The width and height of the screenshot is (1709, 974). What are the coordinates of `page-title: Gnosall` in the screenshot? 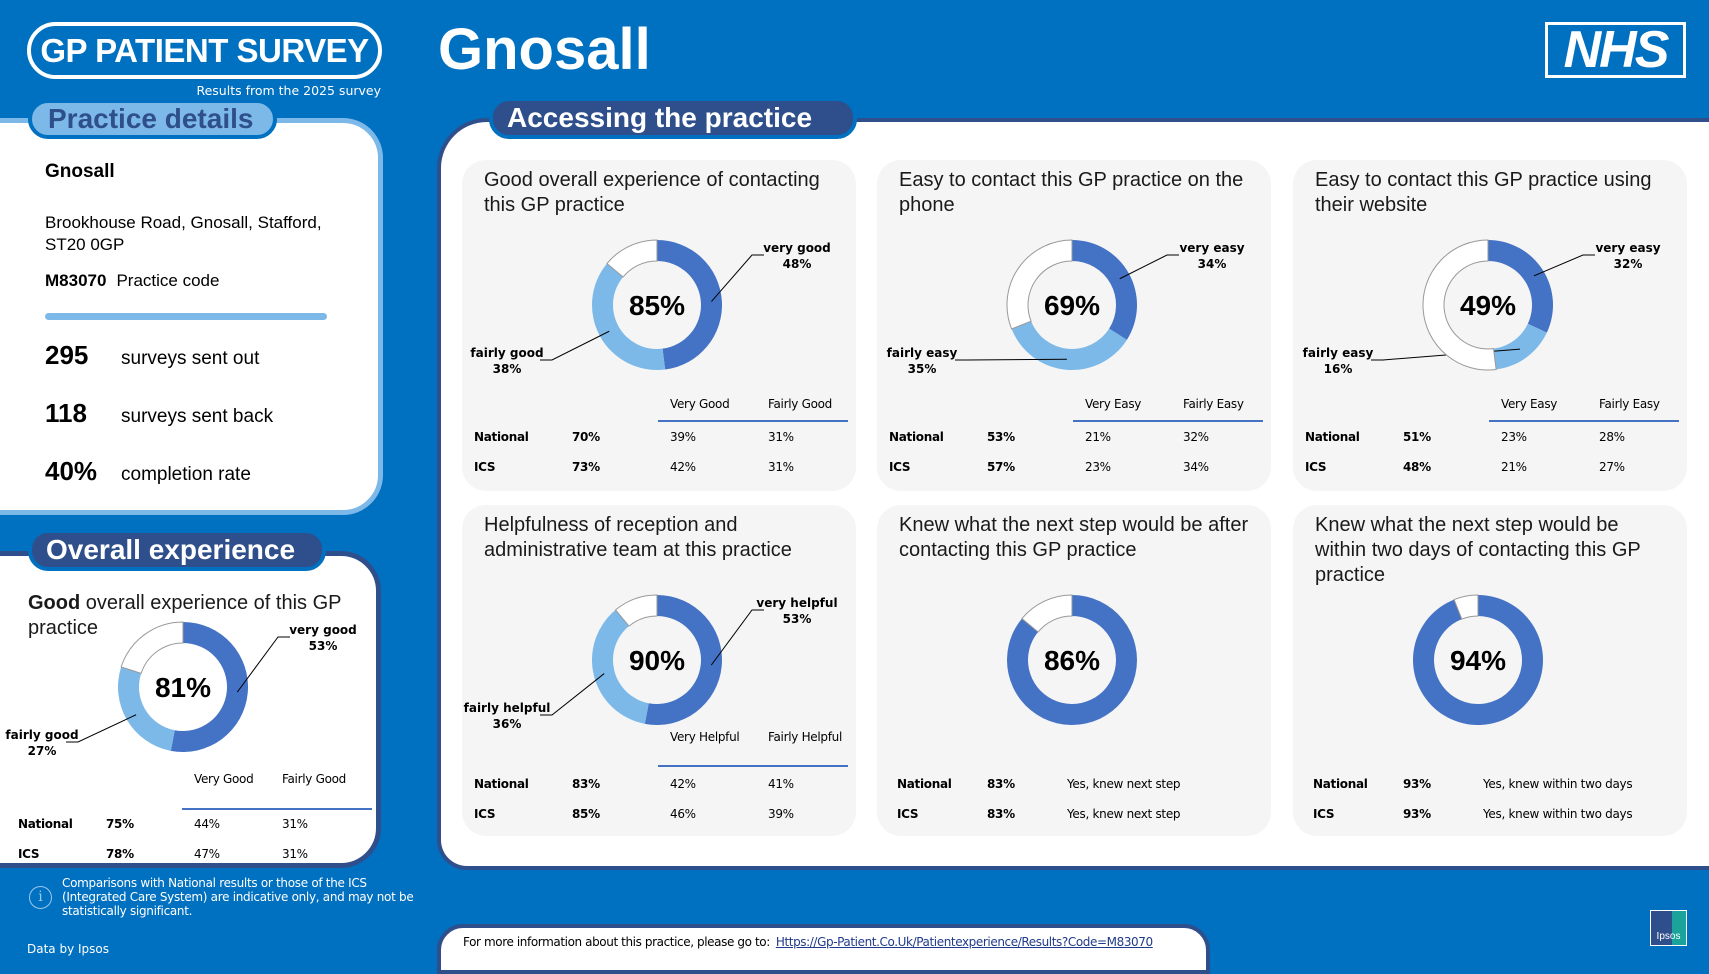 It's located at (544, 49).